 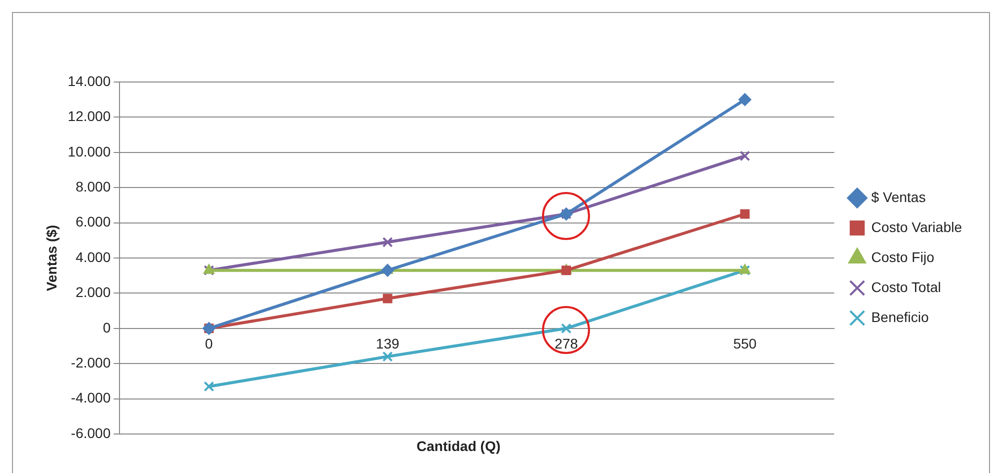 I want to click on legend-label: Costo Total, so click(x=906, y=286).